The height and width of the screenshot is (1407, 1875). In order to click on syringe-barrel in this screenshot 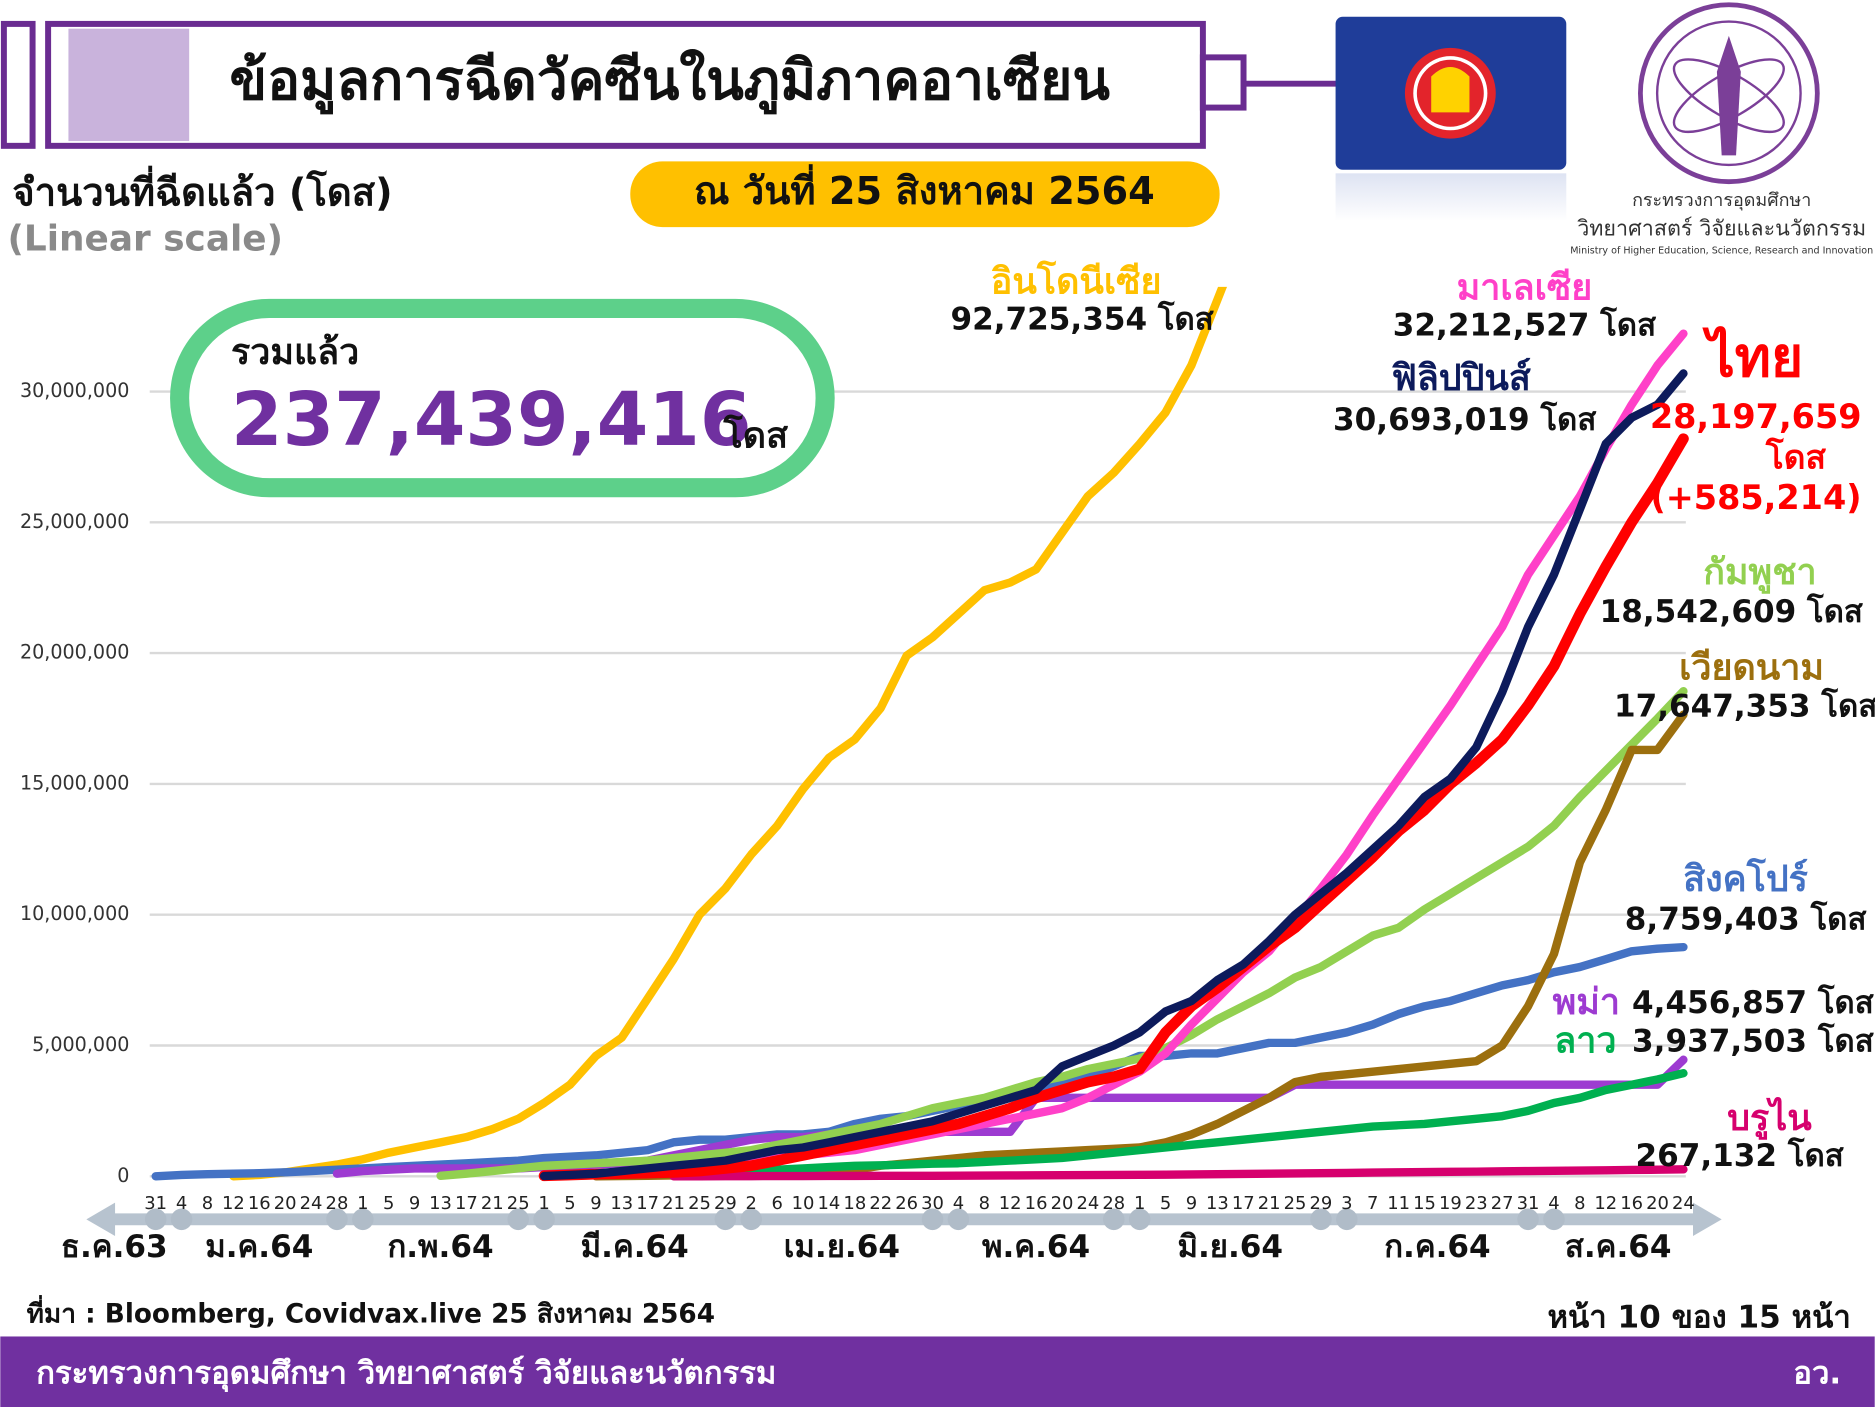, I will do `click(625, 84)`.